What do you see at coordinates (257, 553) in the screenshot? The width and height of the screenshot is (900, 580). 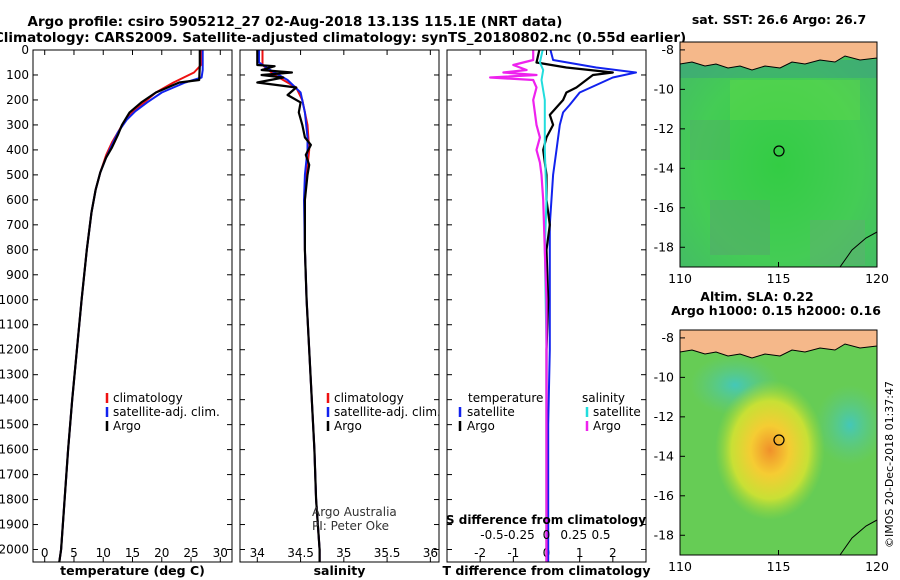 I see `salinity-x-tick-label: 34` at bounding box center [257, 553].